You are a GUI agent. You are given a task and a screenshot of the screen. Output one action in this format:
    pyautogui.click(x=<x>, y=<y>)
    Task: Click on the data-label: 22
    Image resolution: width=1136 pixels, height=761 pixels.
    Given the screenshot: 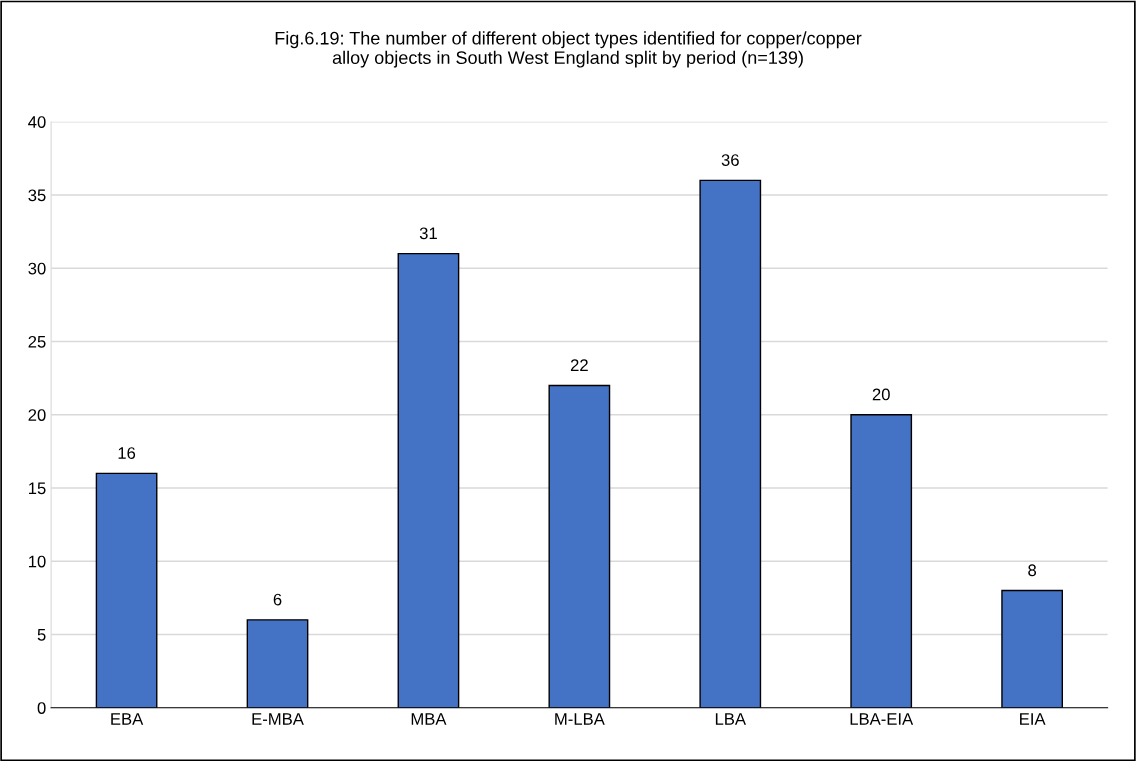 What is the action you would take?
    pyautogui.click(x=579, y=365)
    